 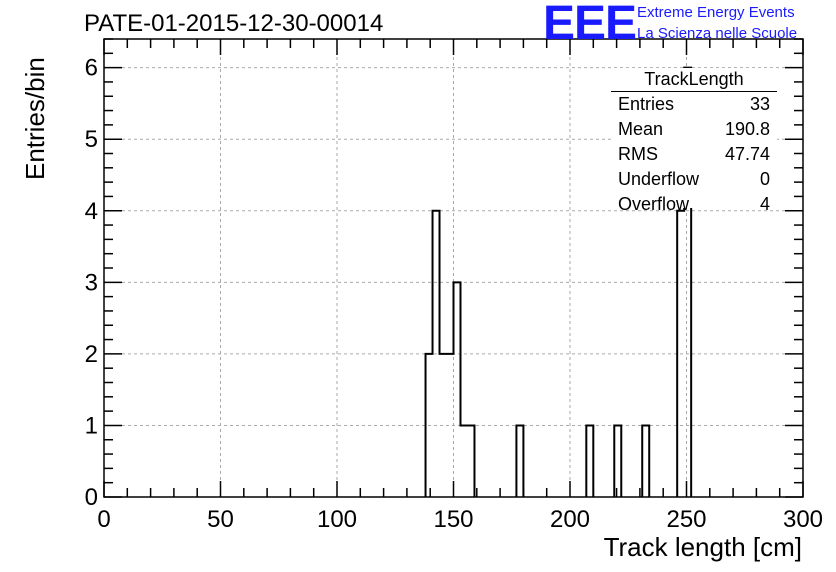 I want to click on stats-row-rms: RMS 47.74, so click(x=694, y=154).